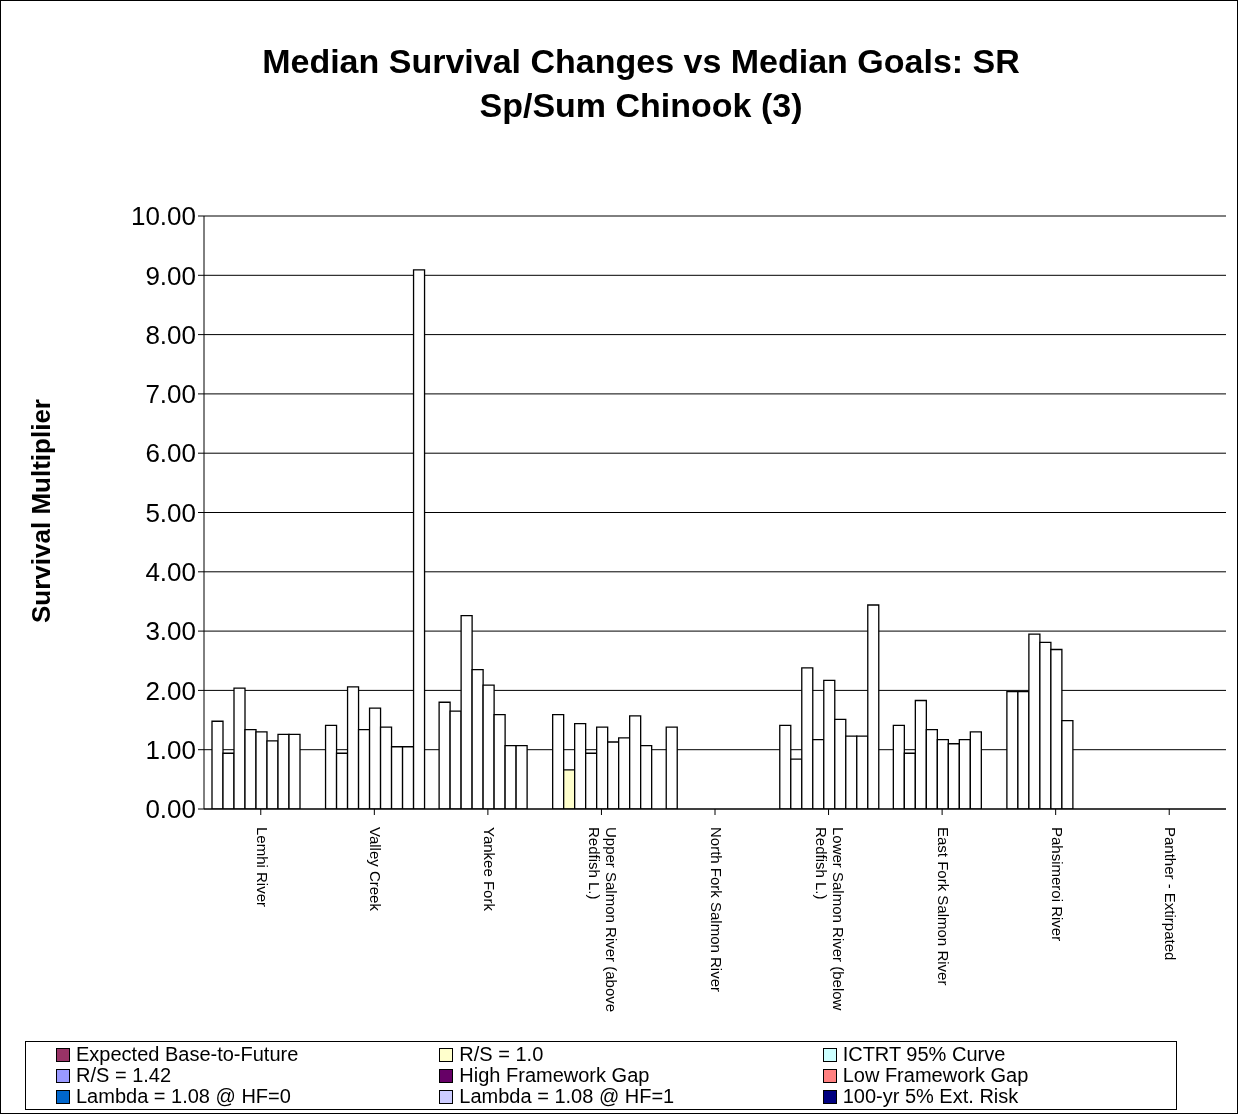 The width and height of the screenshot is (1238, 1114). I want to click on y-axis-title: Survival Multiplier, so click(41, 511).